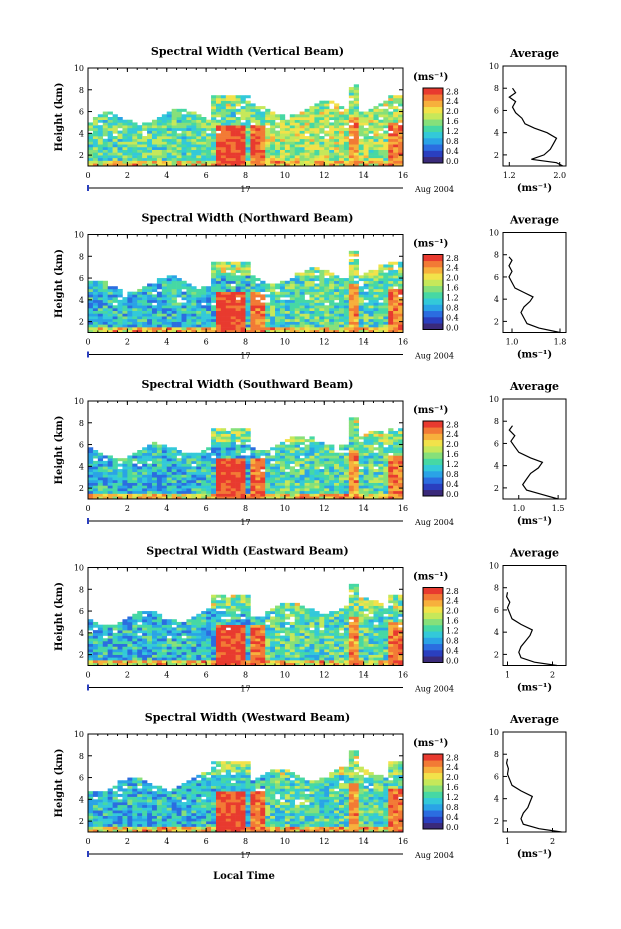 The width and height of the screenshot is (621, 929). Describe the element at coordinates (81, 445) in the screenshot. I see `y-tick-label: 6` at that location.